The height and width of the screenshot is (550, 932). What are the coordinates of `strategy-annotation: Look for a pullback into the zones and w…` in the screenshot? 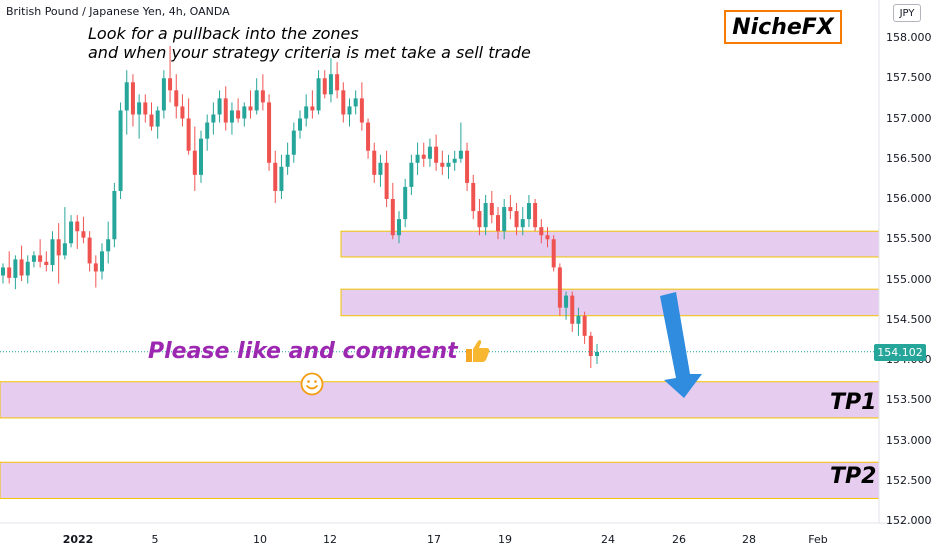 It's located at (309, 43).